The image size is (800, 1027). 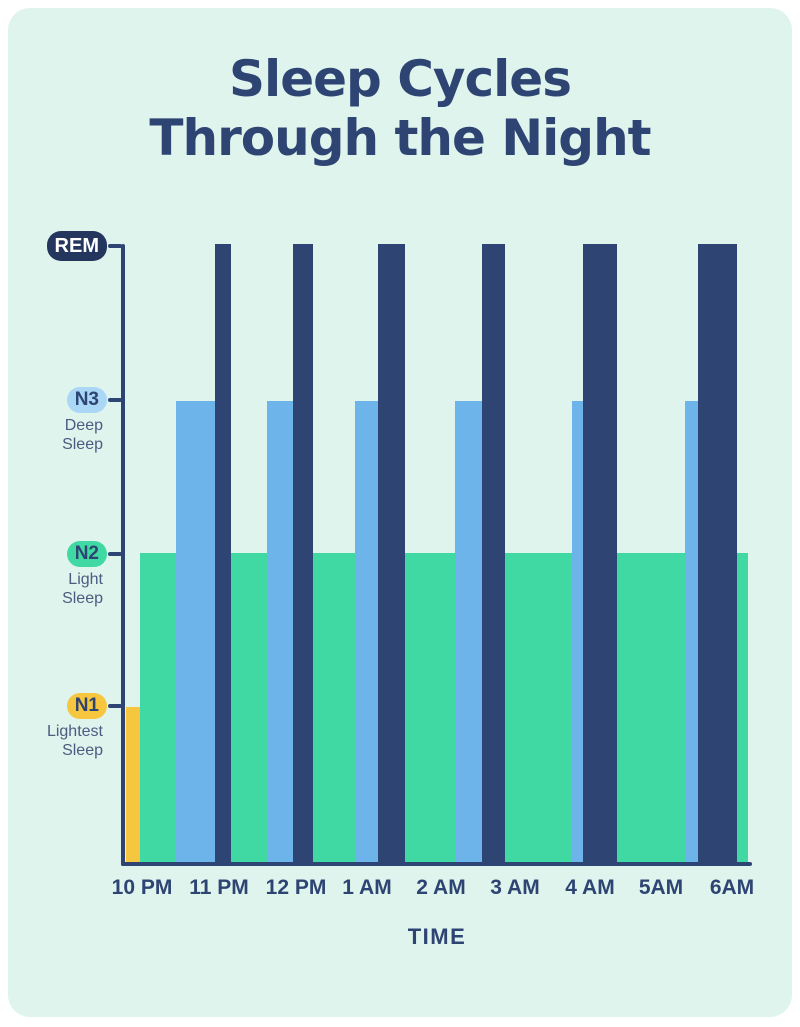 What do you see at coordinates (74, 741) in the screenshot?
I see `stage-sublabel-n1: Lightest Sleep` at bounding box center [74, 741].